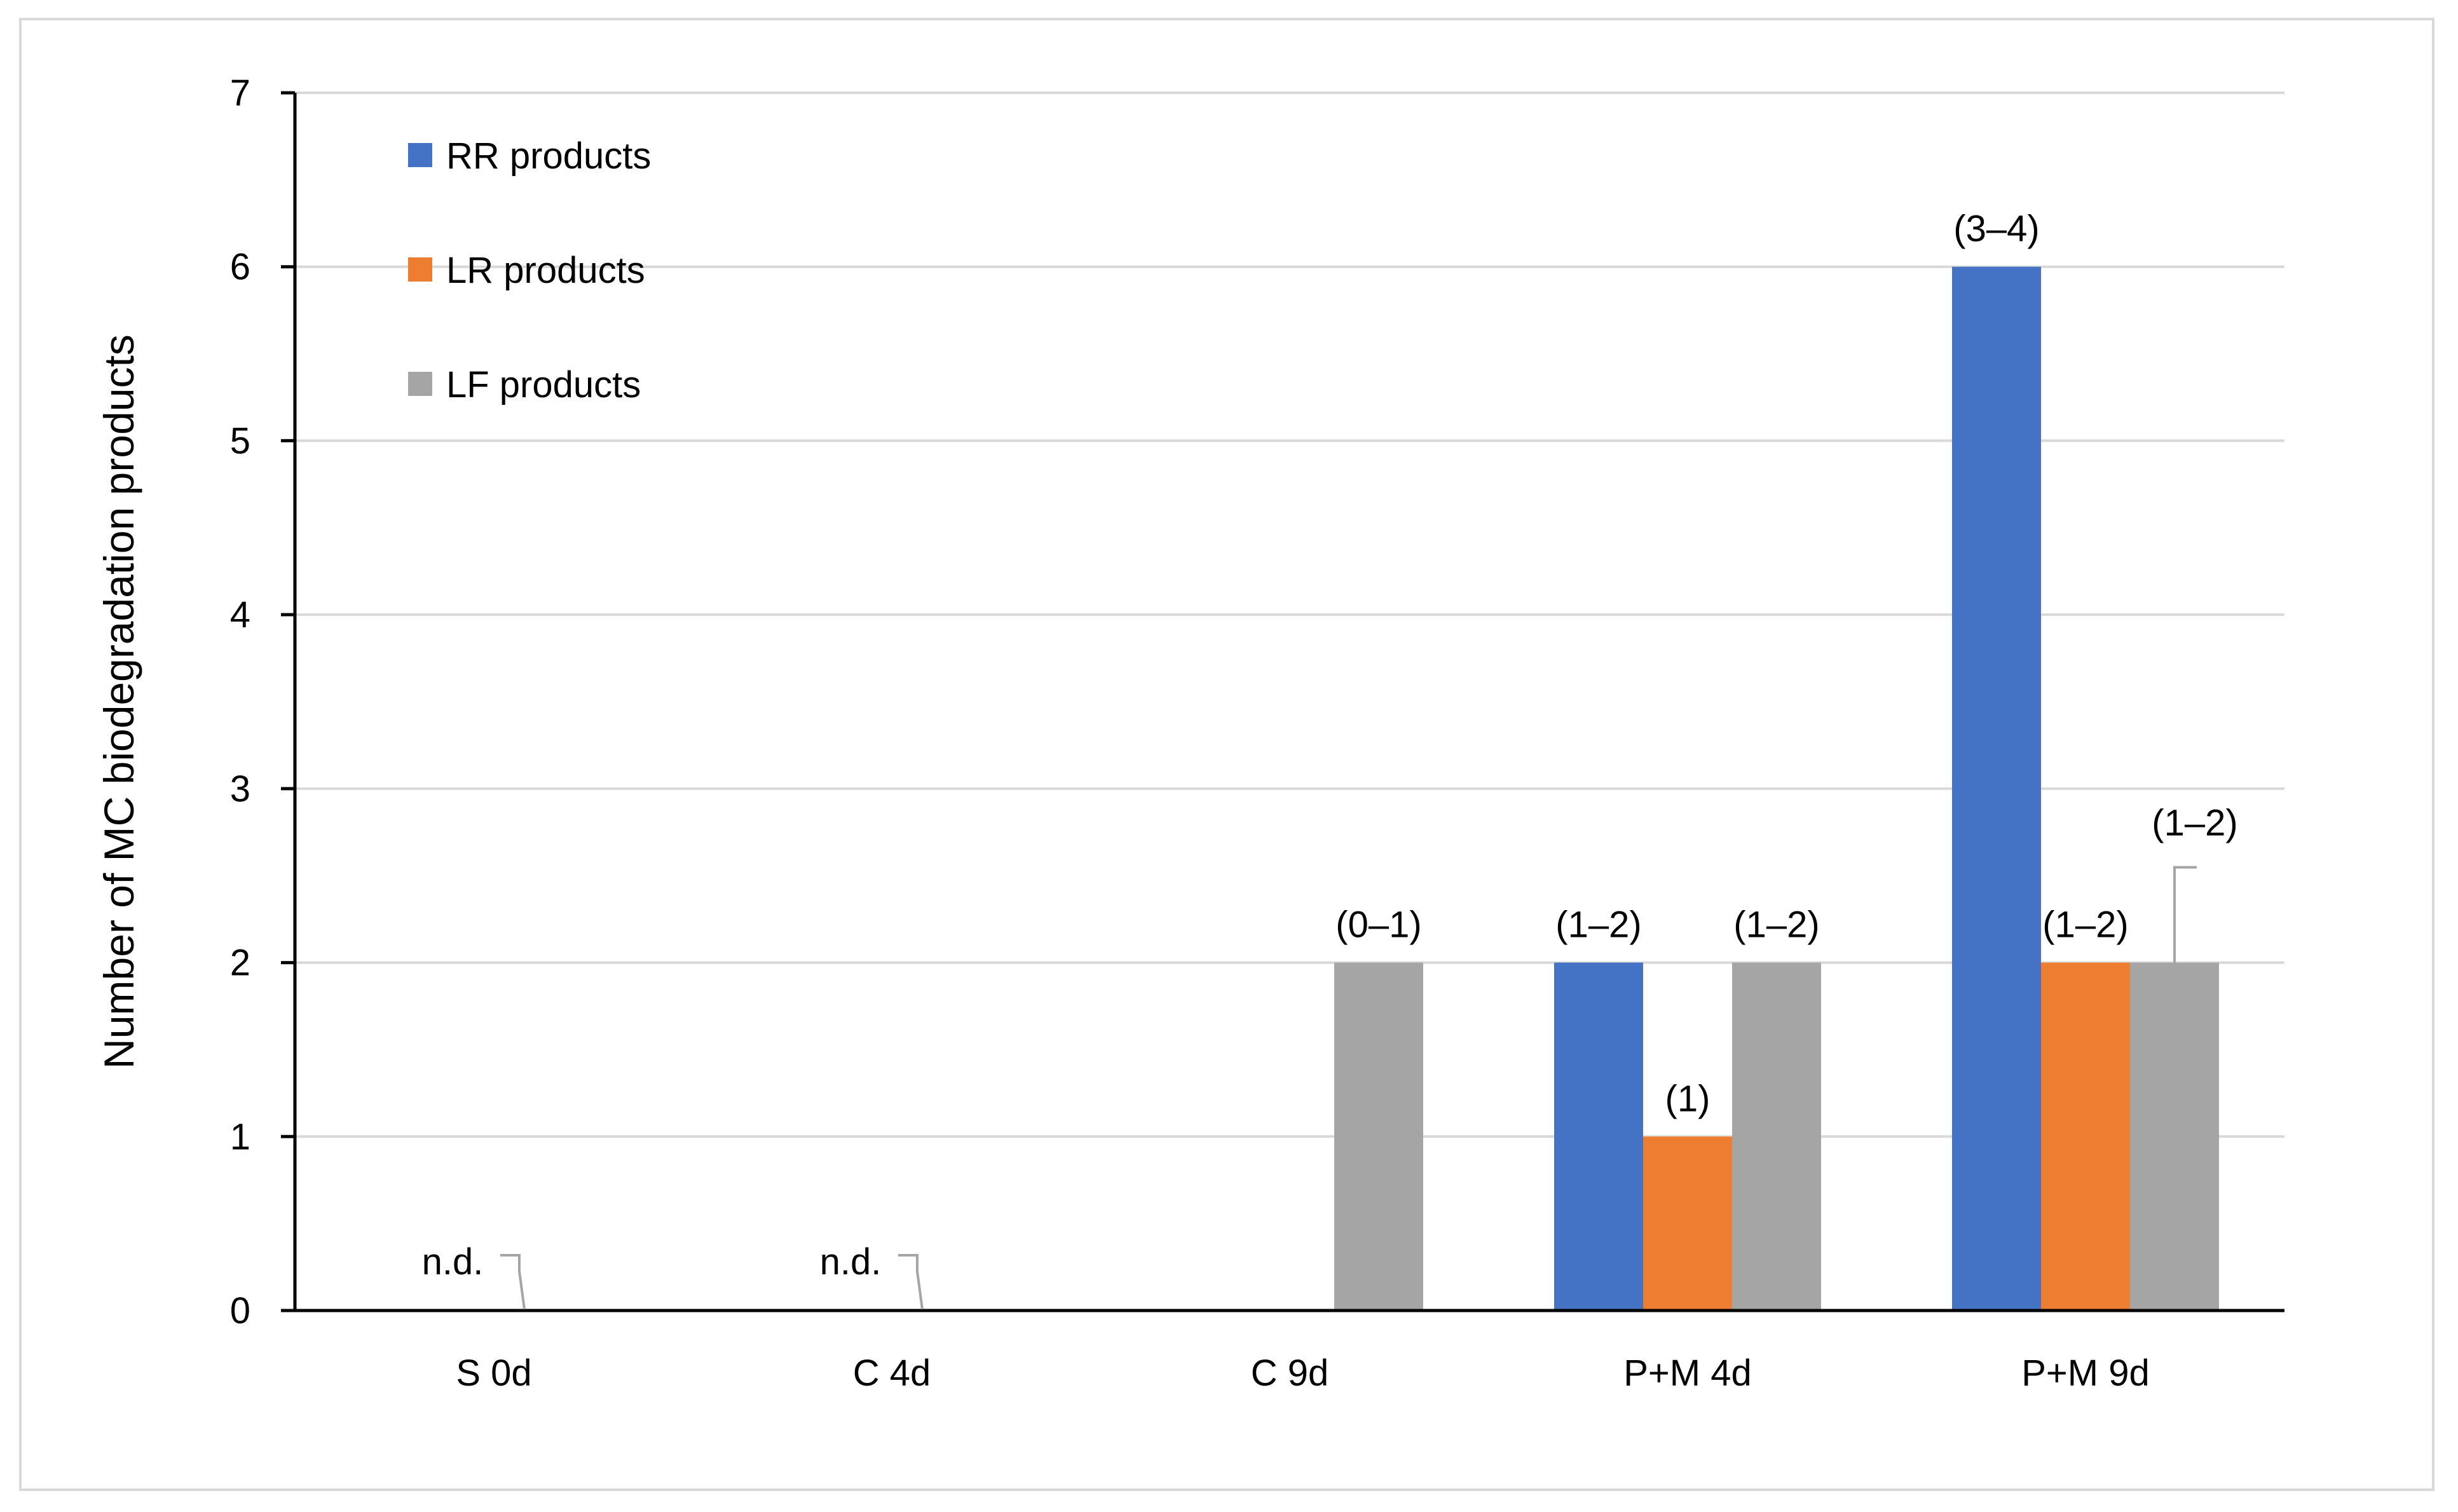 This screenshot has height=1512, width=2458. What do you see at coordinates (1996, 229) in the screenshot?
I see `data-label: (3–4)` at bounding box center [1996, 229].